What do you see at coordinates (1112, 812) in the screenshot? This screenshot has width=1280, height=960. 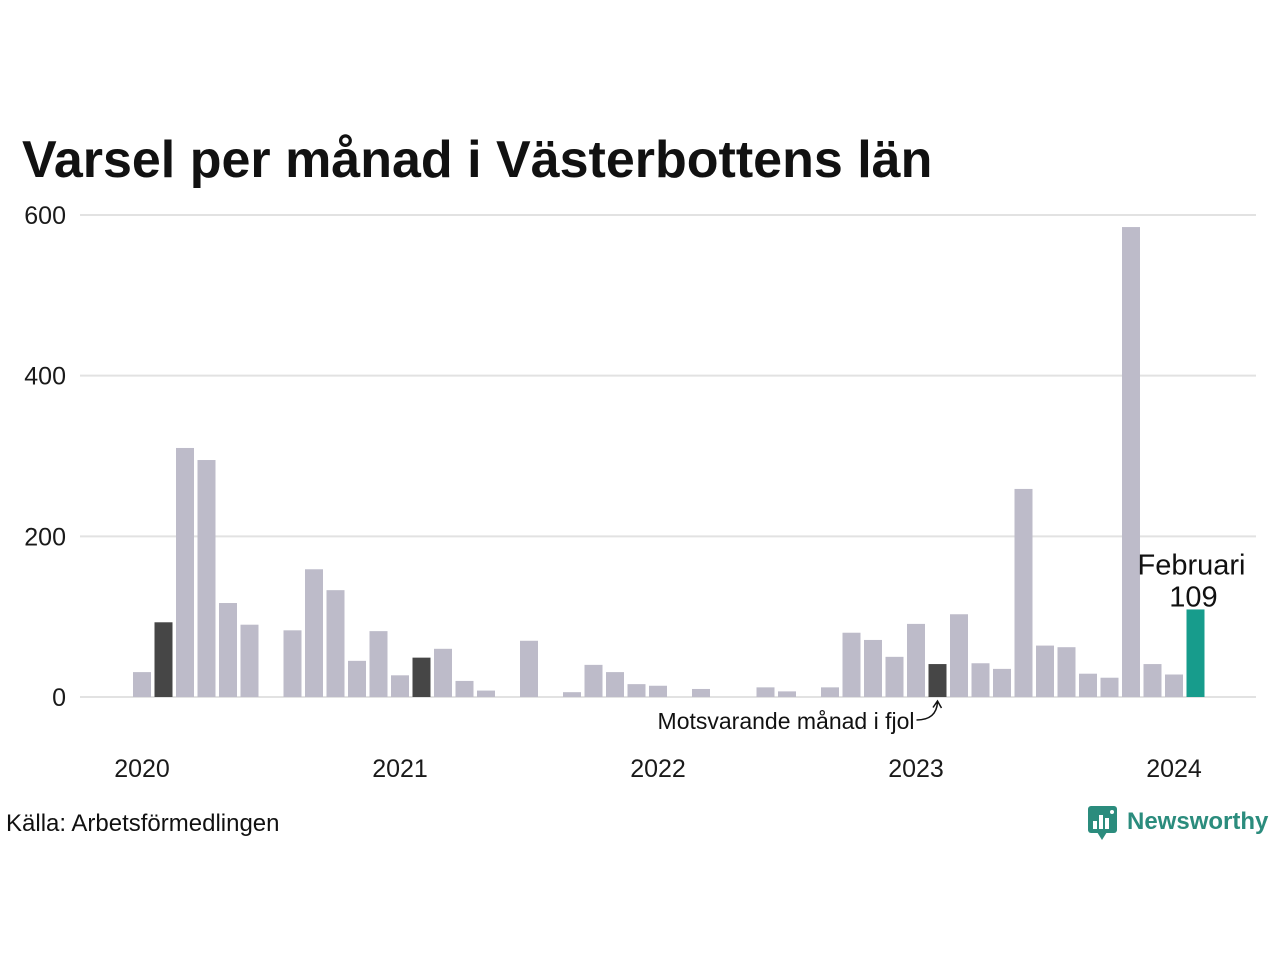 I see `logo-dot` at bounding box center [1112, 812].